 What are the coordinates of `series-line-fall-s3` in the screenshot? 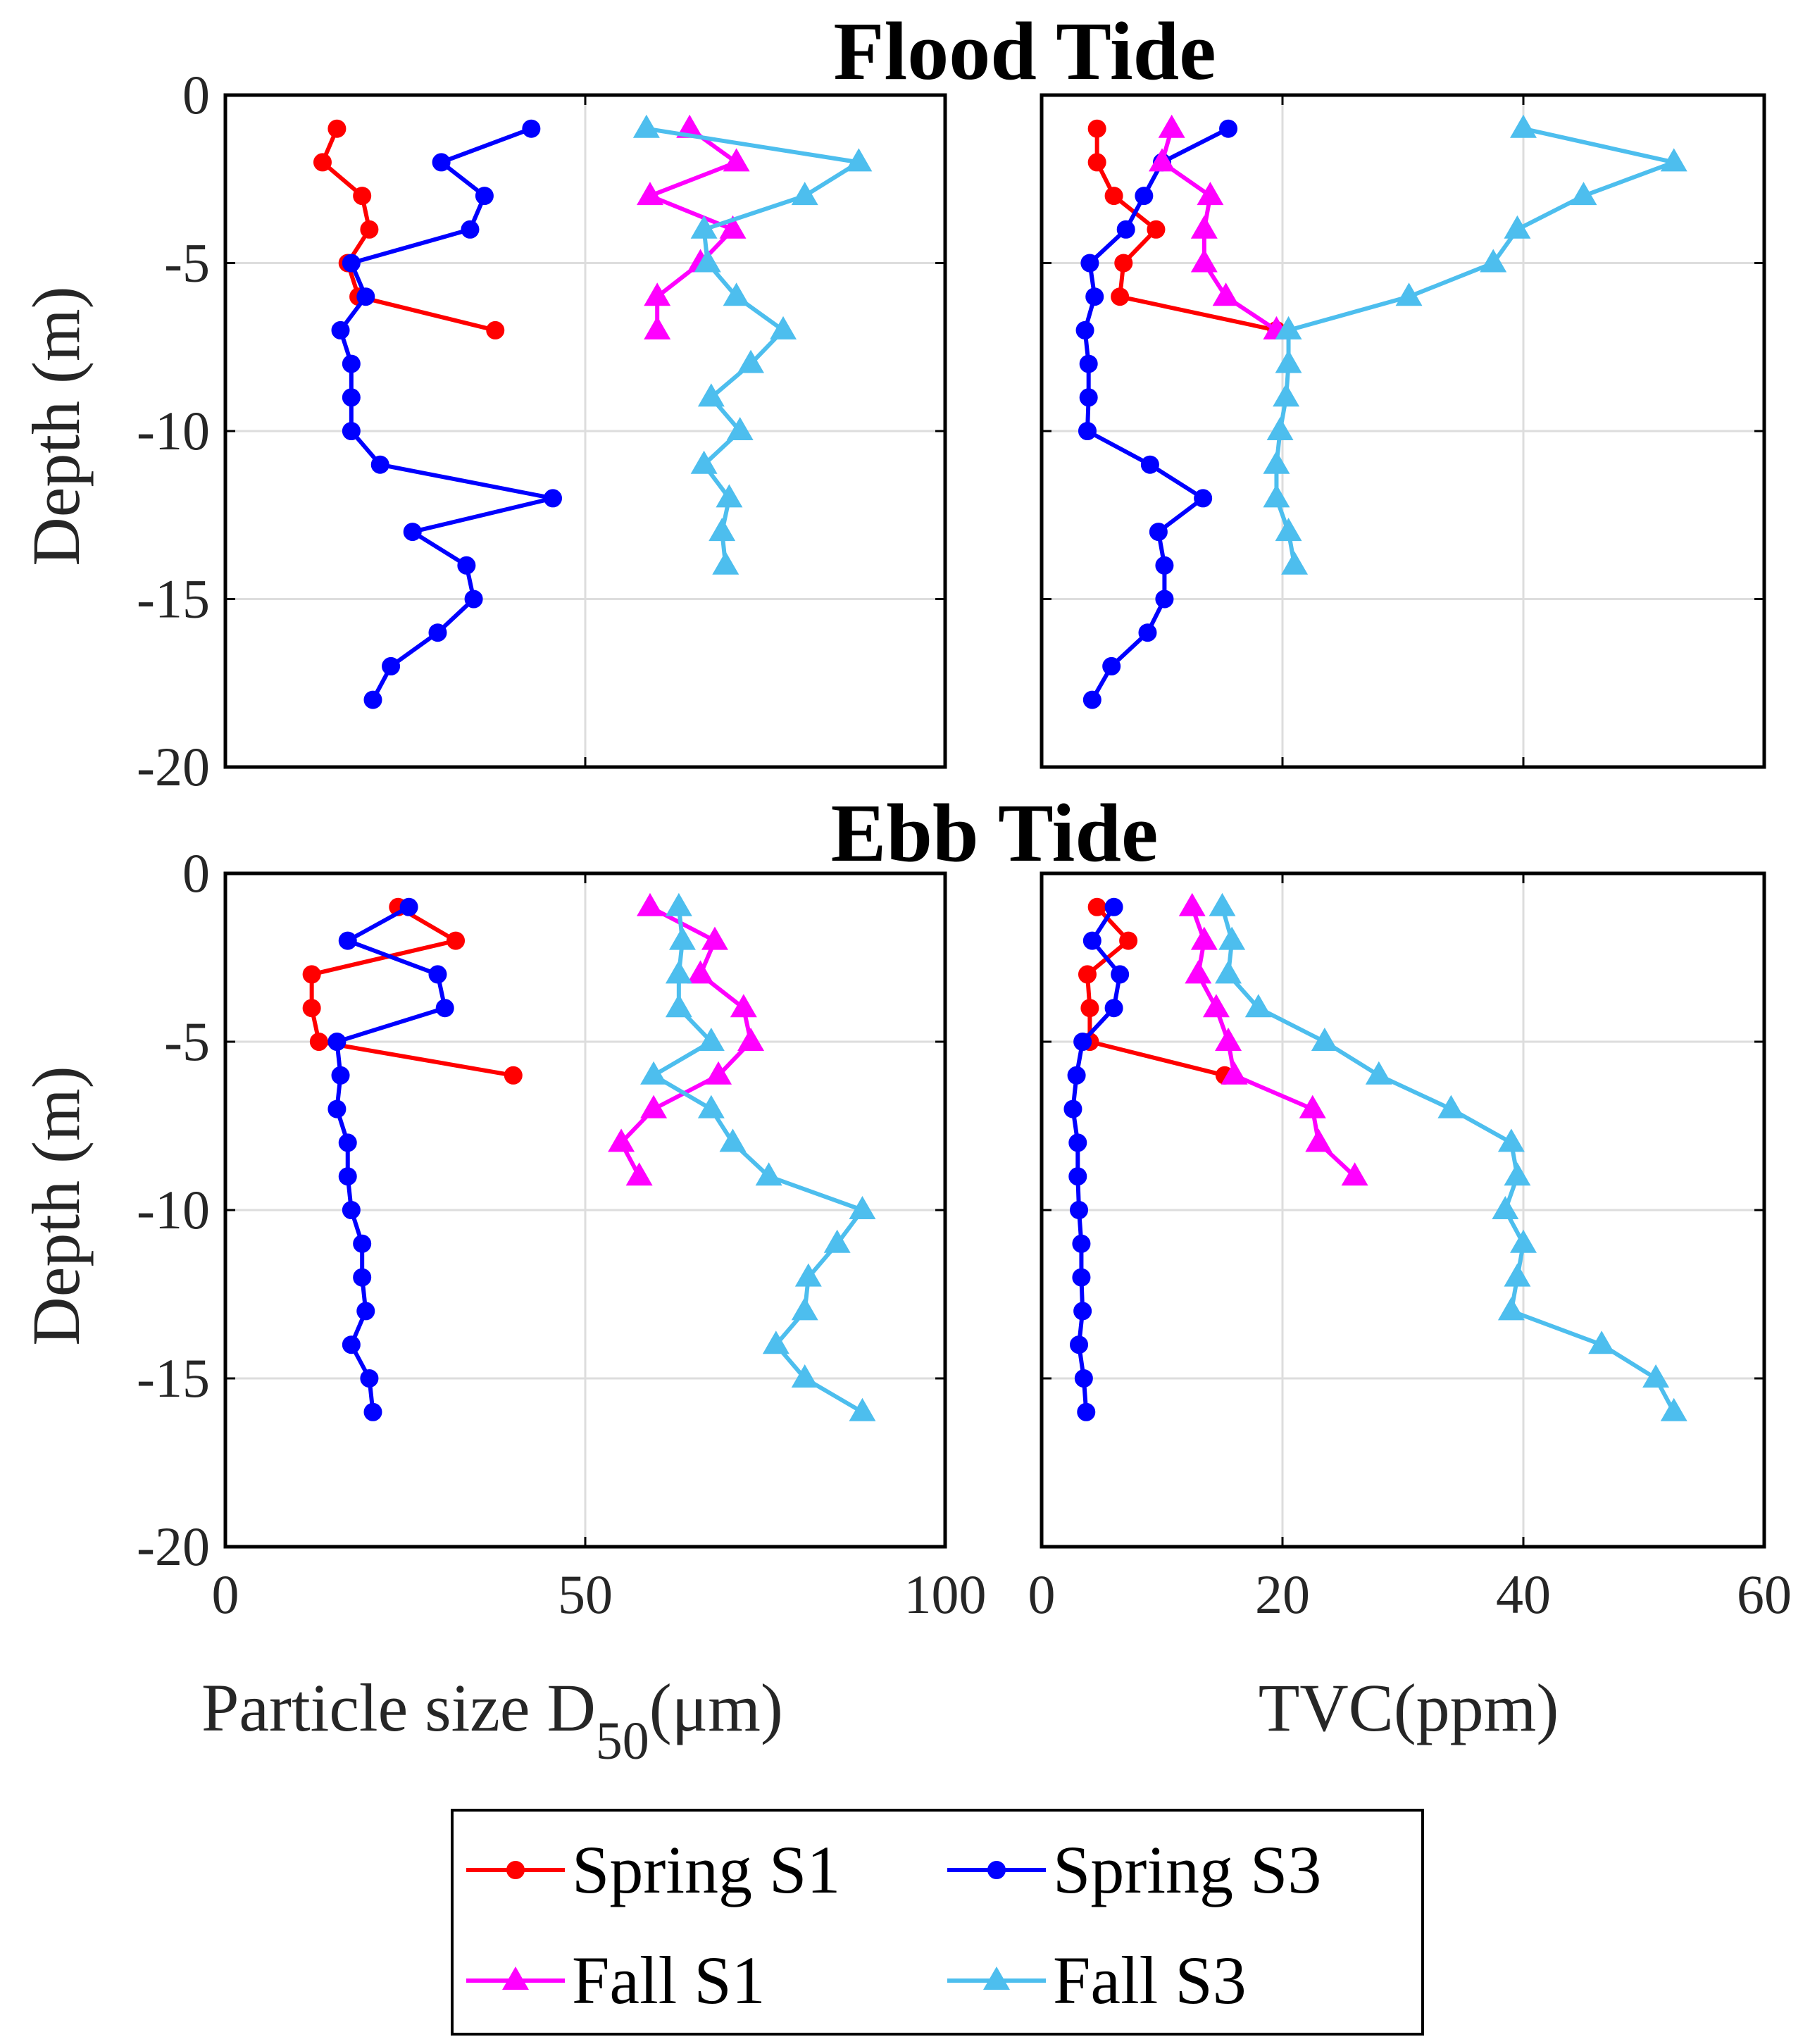 It's located at (1475, 346).